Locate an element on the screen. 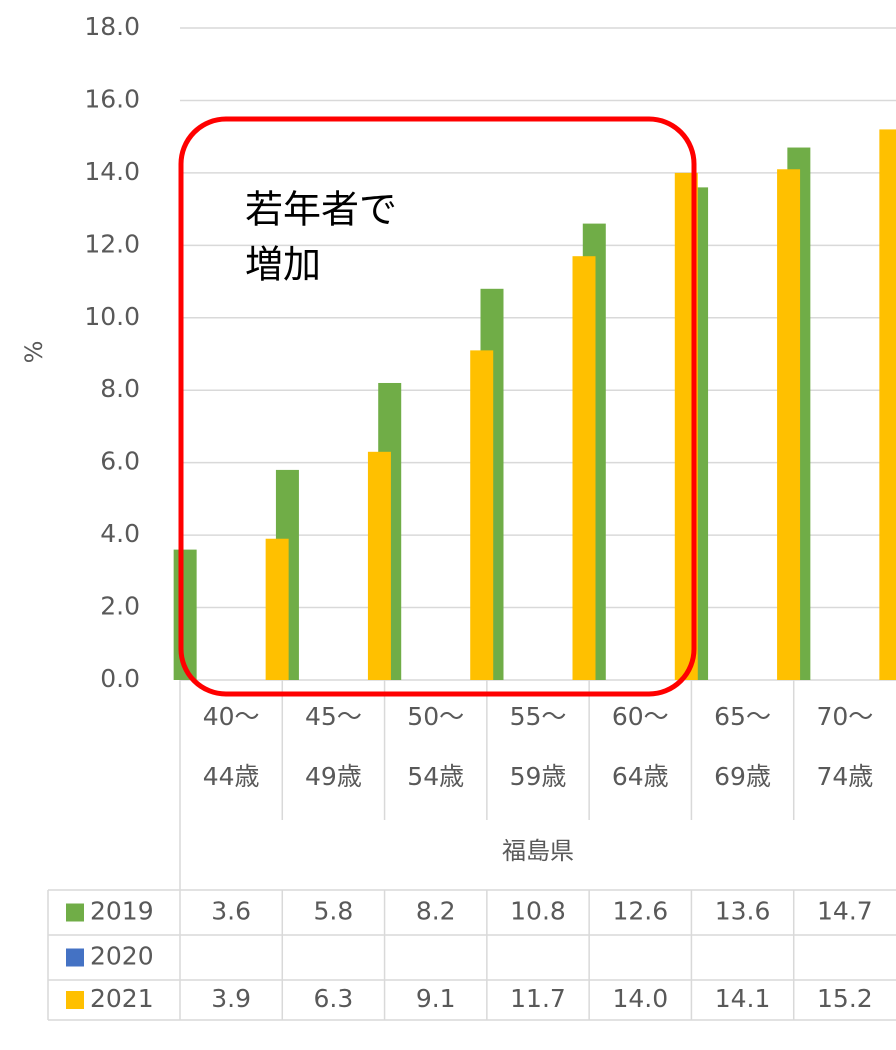 Image resolution: width=896 pixels, height=1050 pixels. table-value: 3.6 is located at coordinates (231, 911).